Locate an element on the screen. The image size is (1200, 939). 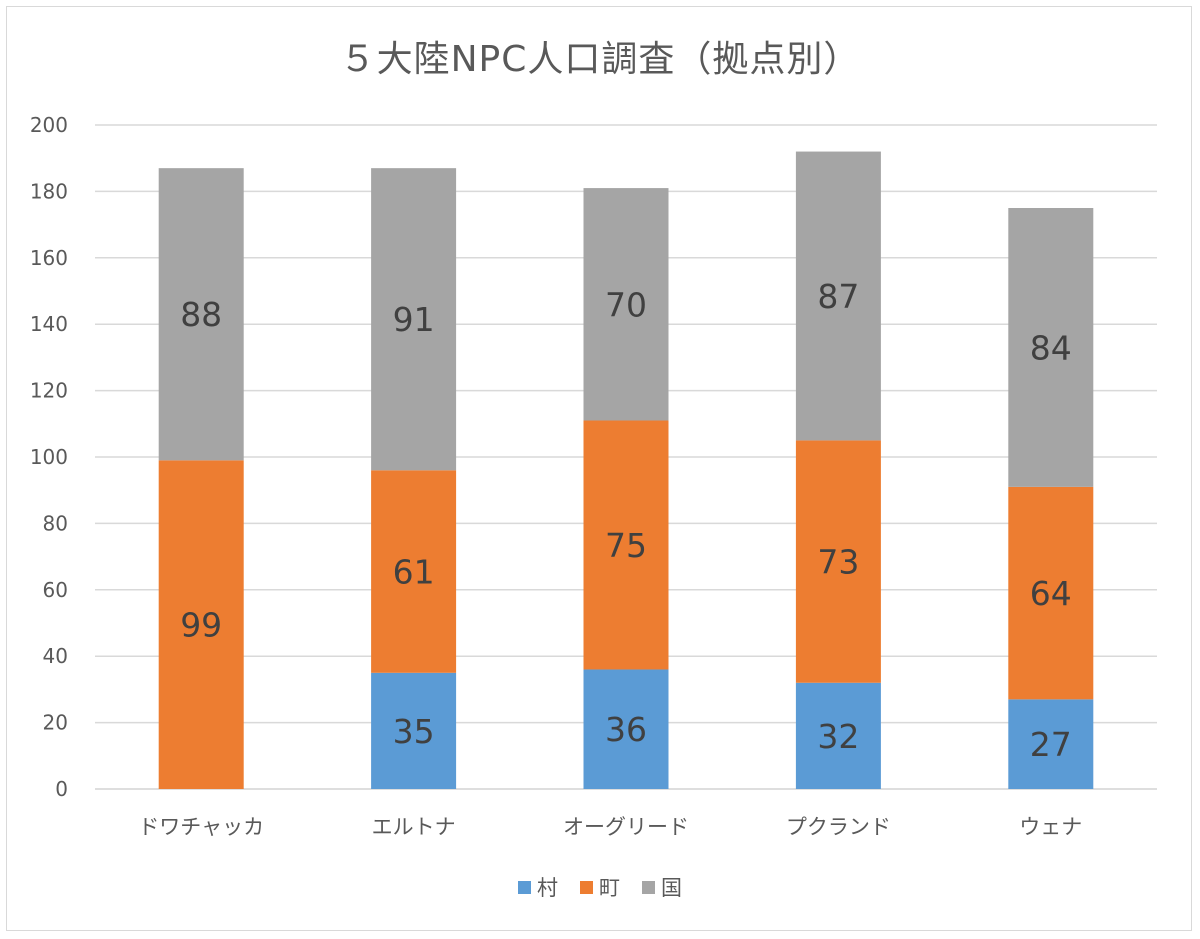
data-label: 75 is located at coordinates (626, 545).